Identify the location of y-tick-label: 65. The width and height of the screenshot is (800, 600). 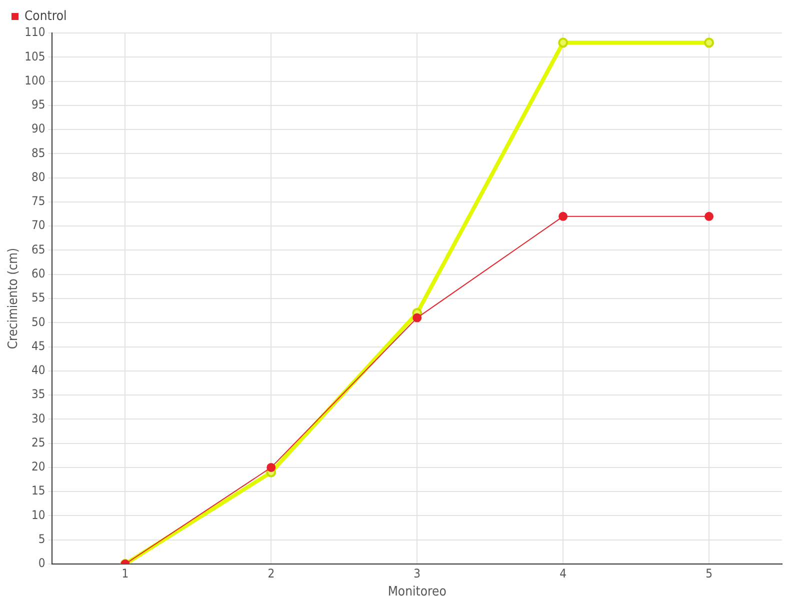
(38, 249).